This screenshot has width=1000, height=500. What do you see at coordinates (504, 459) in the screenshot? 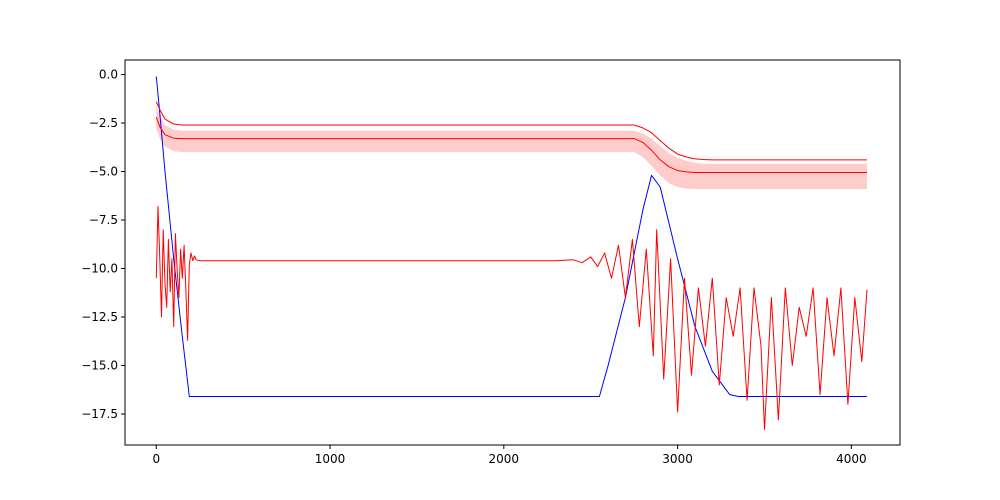
I see `x-tick-label: 2000` at bounding box center [504, 459].